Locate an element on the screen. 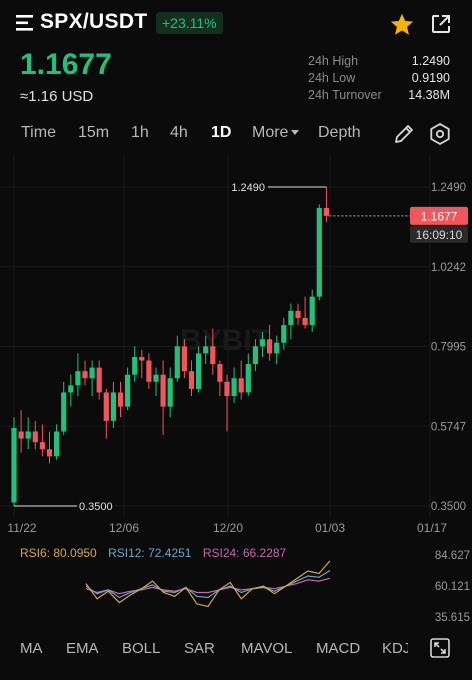 The width and height of the screenshot is (472, 680). tab-15m: 15m is located at coordinates (94, 132).